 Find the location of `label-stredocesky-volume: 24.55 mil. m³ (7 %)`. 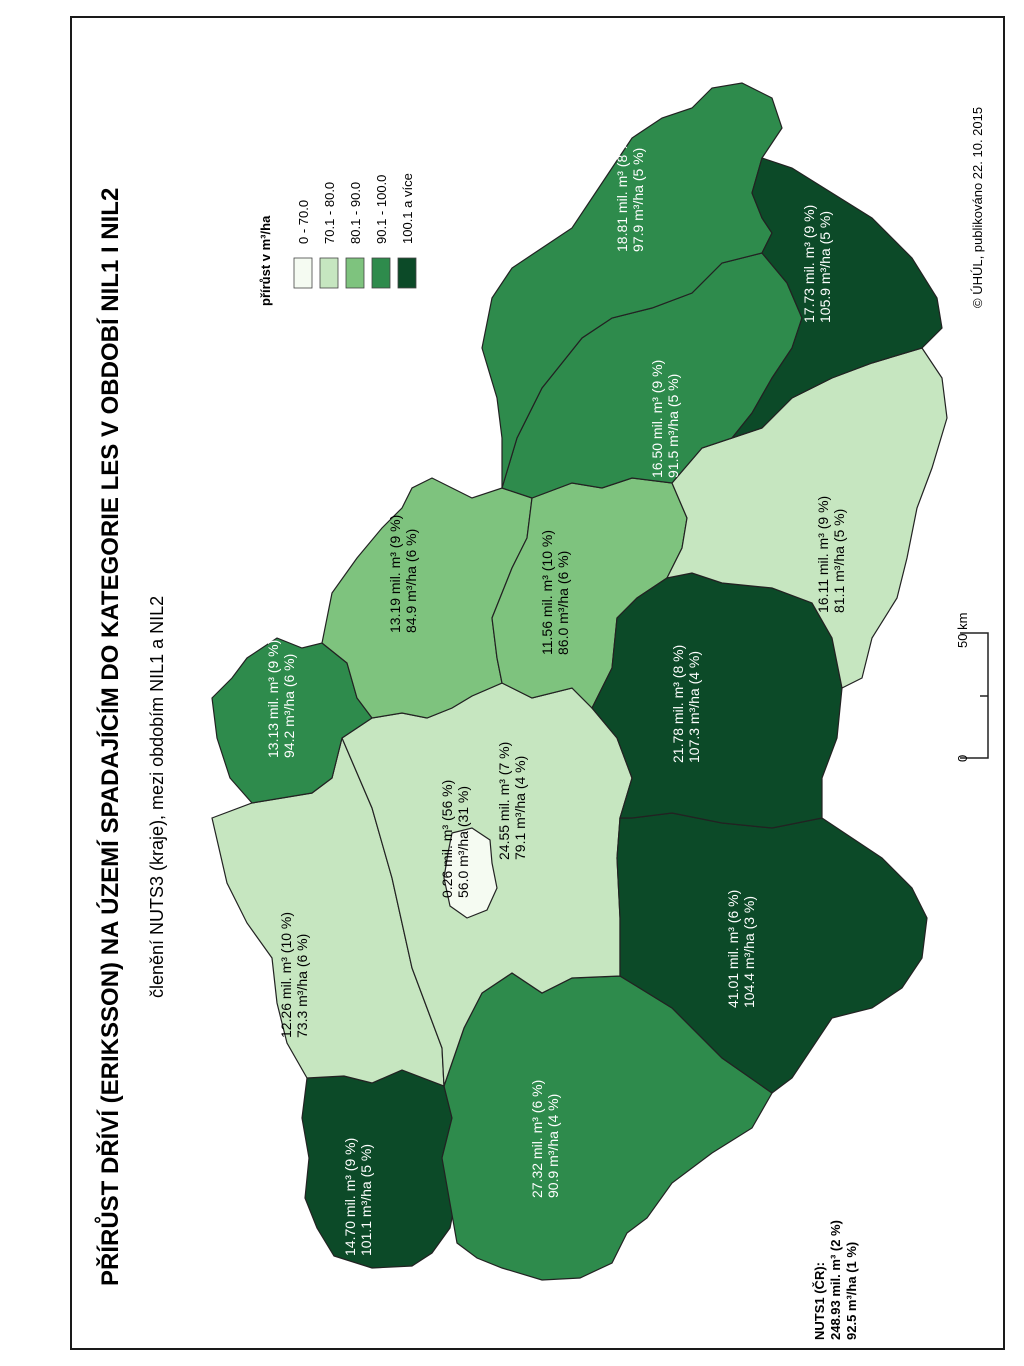

label-stredocesky-volume: 24.55 mil. m³ (7 %) is located at coordinates (504, 801).